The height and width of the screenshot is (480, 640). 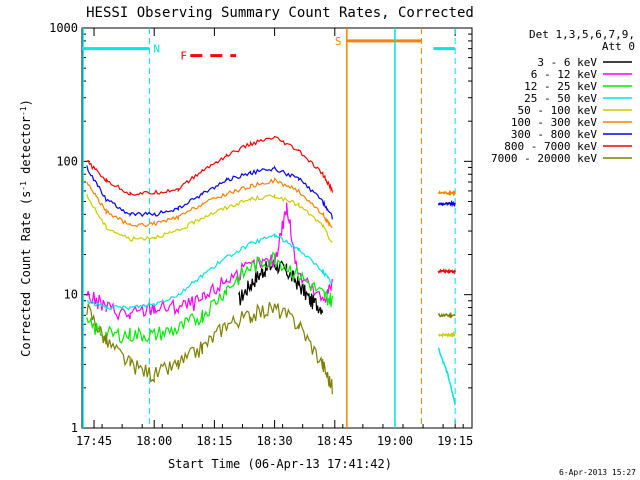 I want to click on x-tick-label: 18:30, so click(x=275, y=441).